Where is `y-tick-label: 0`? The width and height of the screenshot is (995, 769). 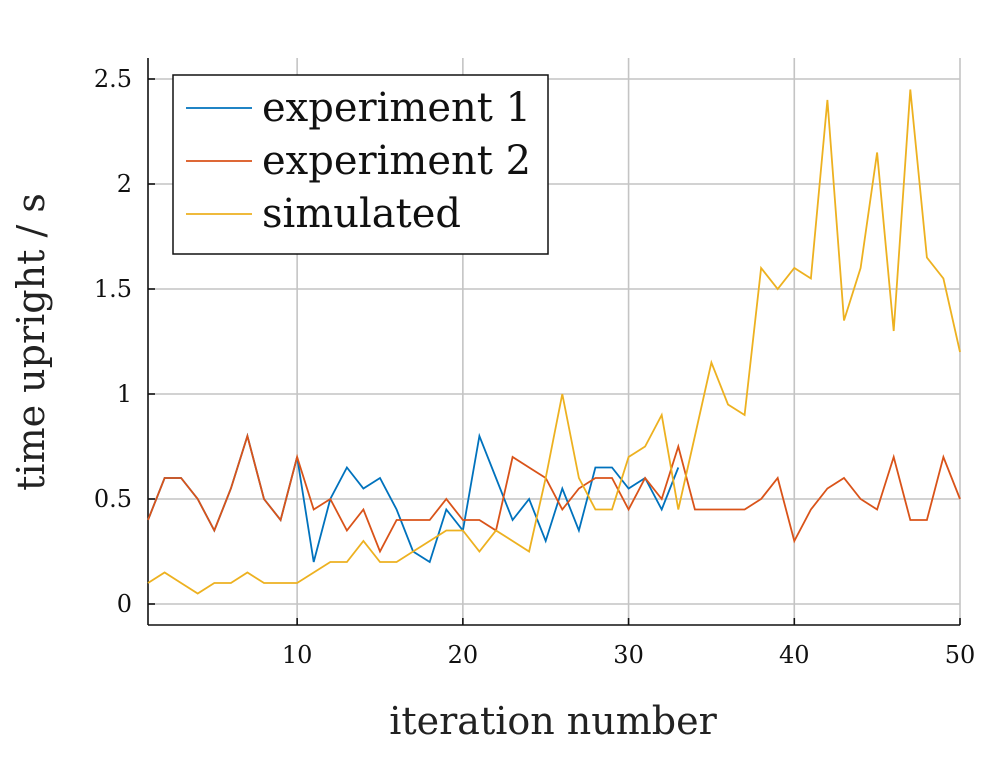 y-tick-label: 0 is located at coordinates (124, 604).